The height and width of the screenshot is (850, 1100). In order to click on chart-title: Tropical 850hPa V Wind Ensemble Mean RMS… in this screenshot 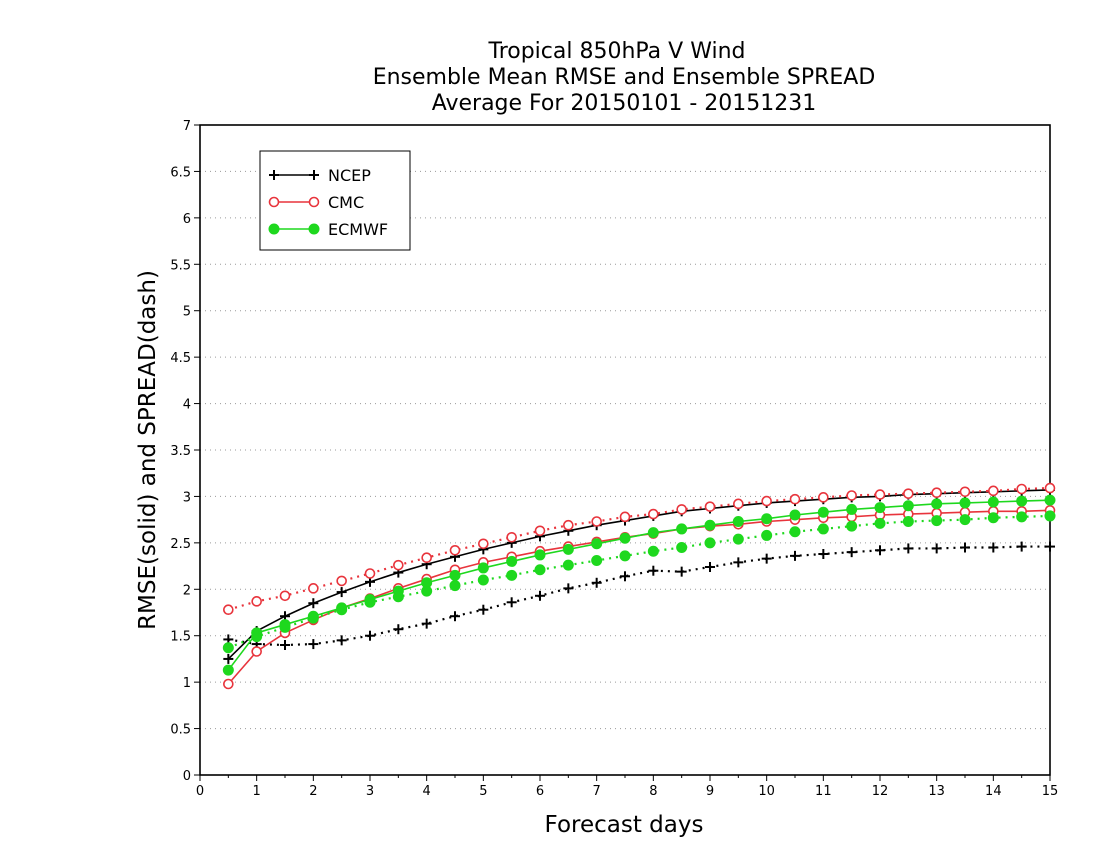, I will do `click(624, 77)`.